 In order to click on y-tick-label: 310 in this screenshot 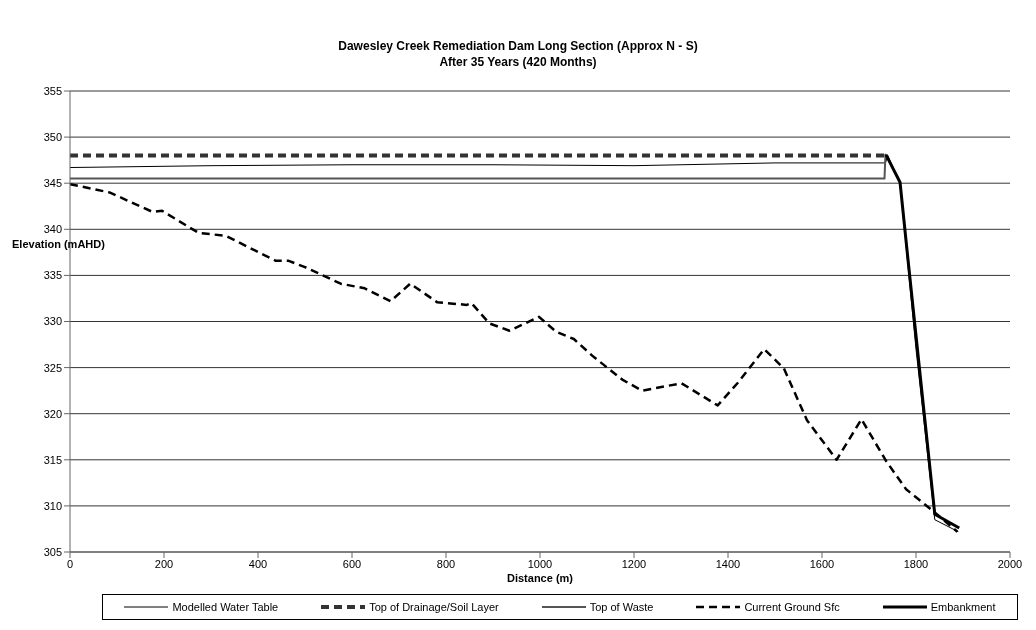, I will do `click(52, 505)`.